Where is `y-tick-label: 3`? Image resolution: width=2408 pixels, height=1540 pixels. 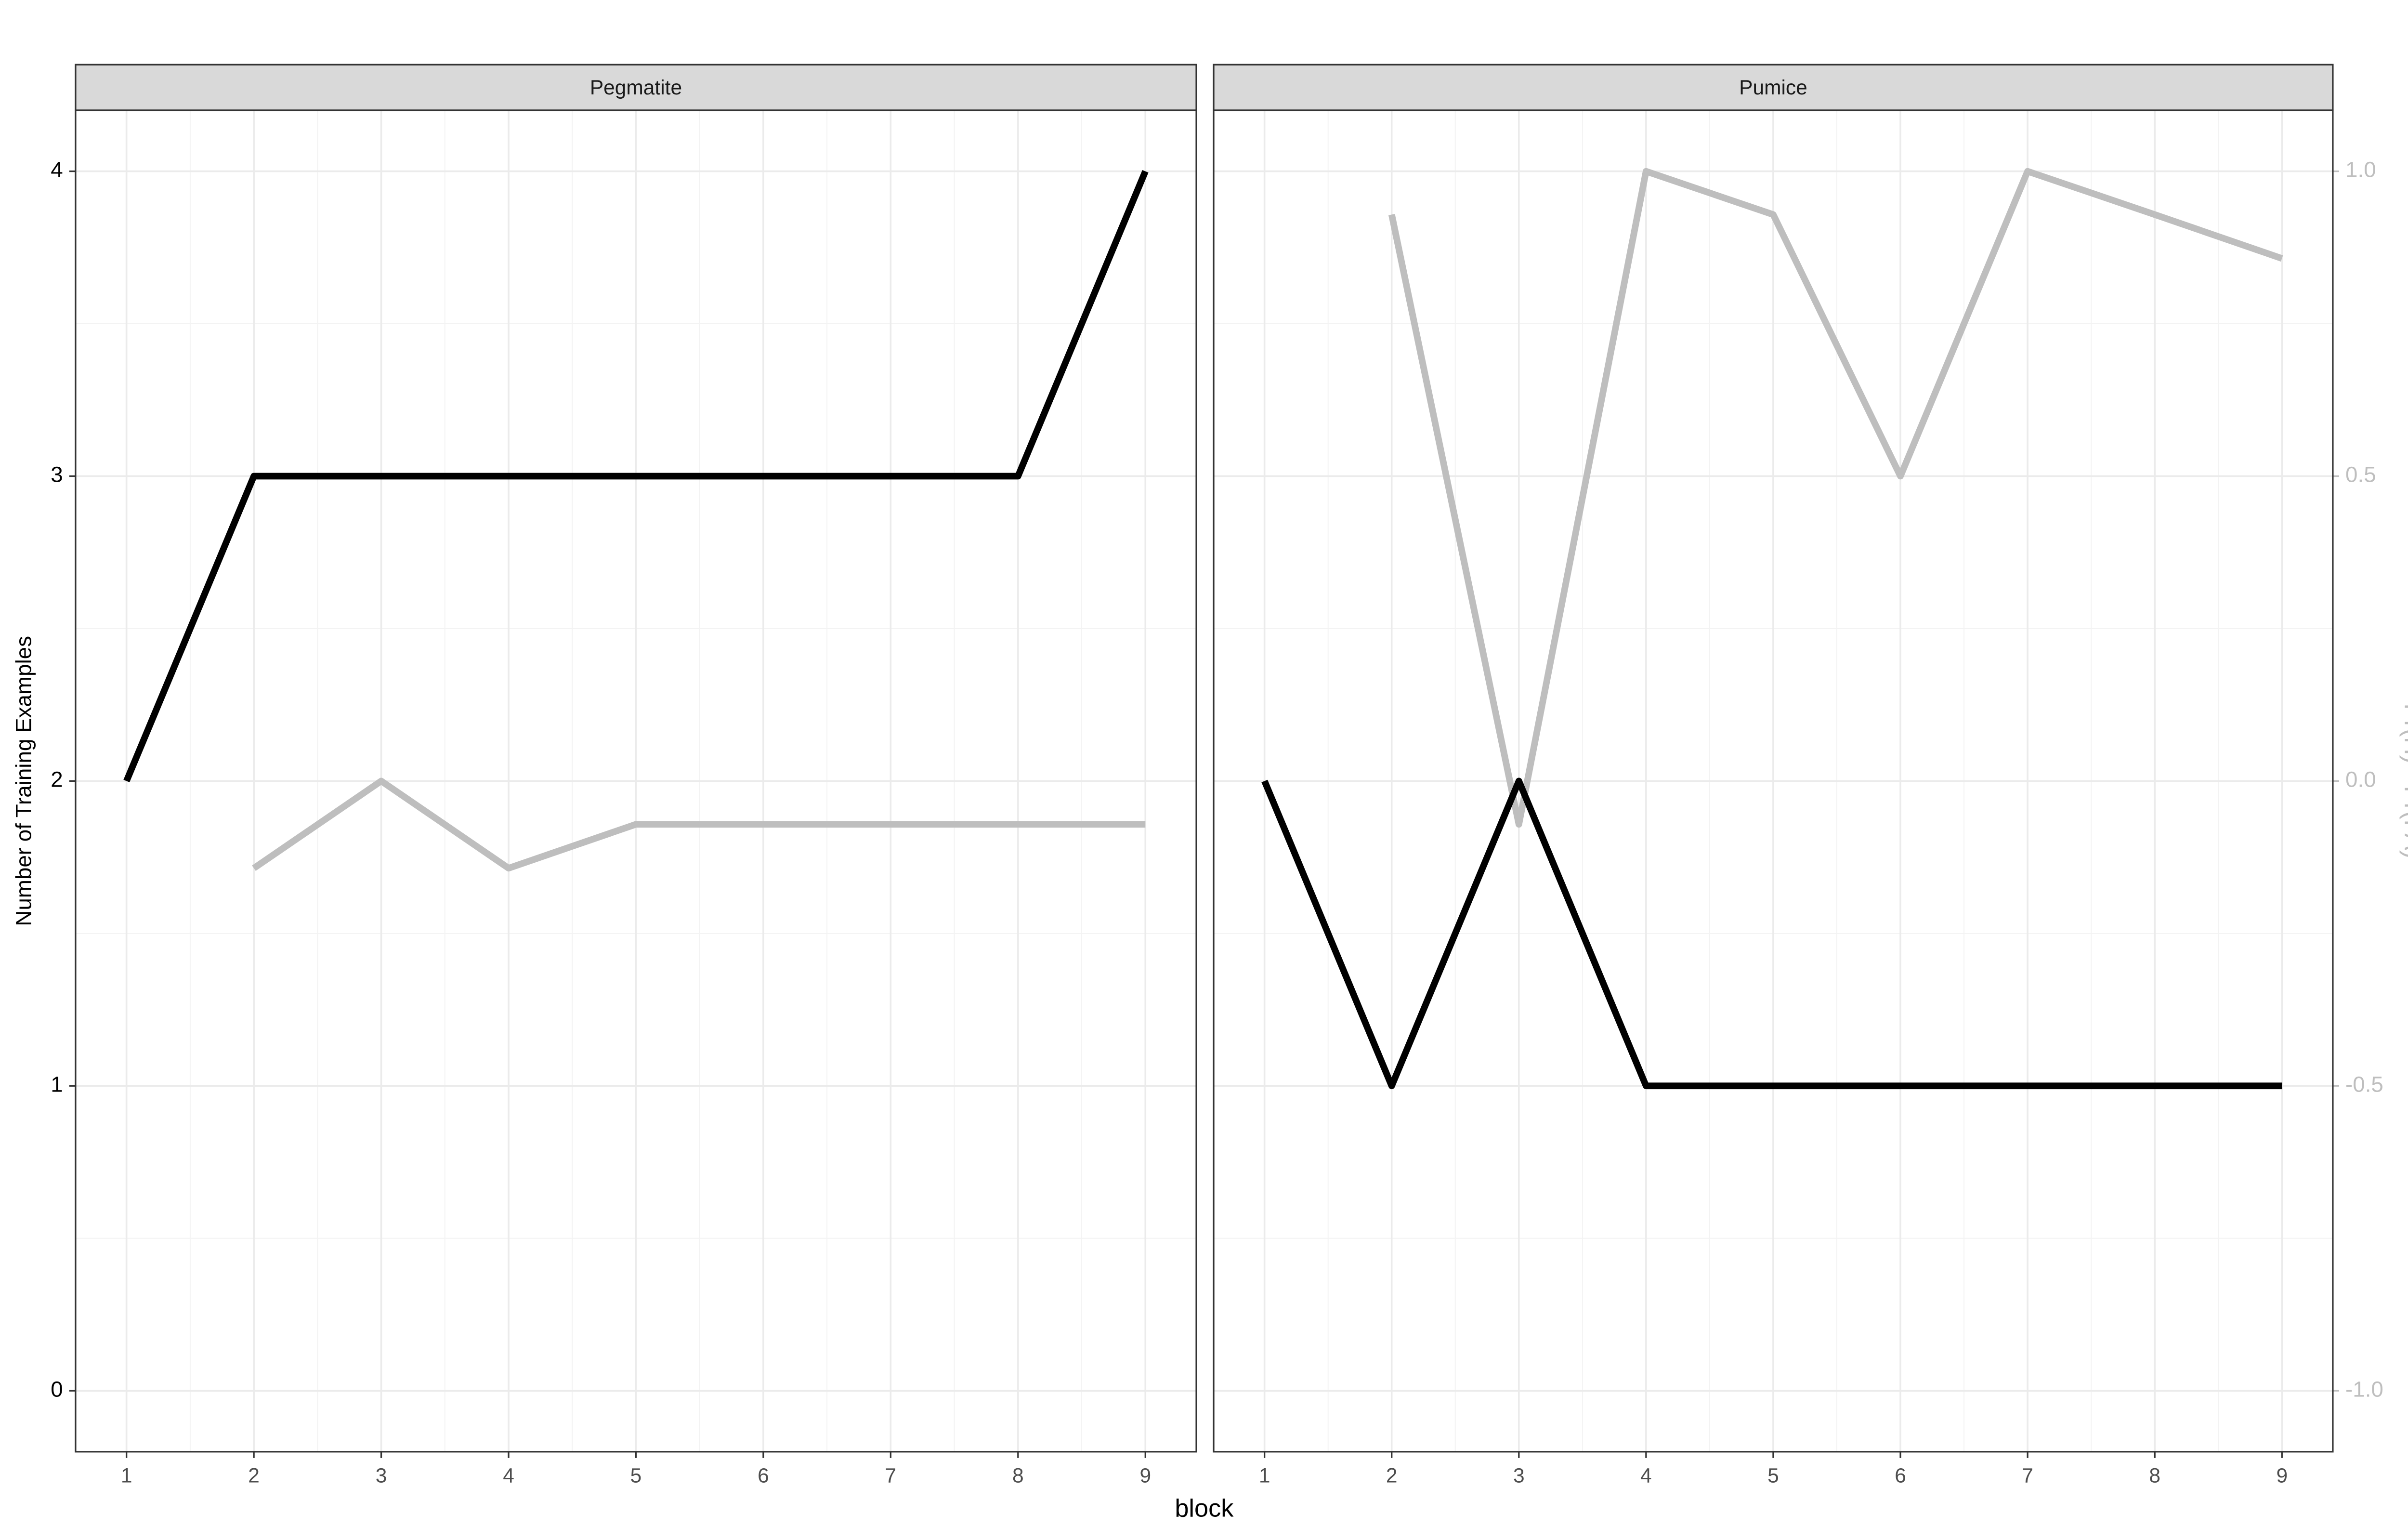
y-tick-label: 3 is located at coordinates (57, 474).